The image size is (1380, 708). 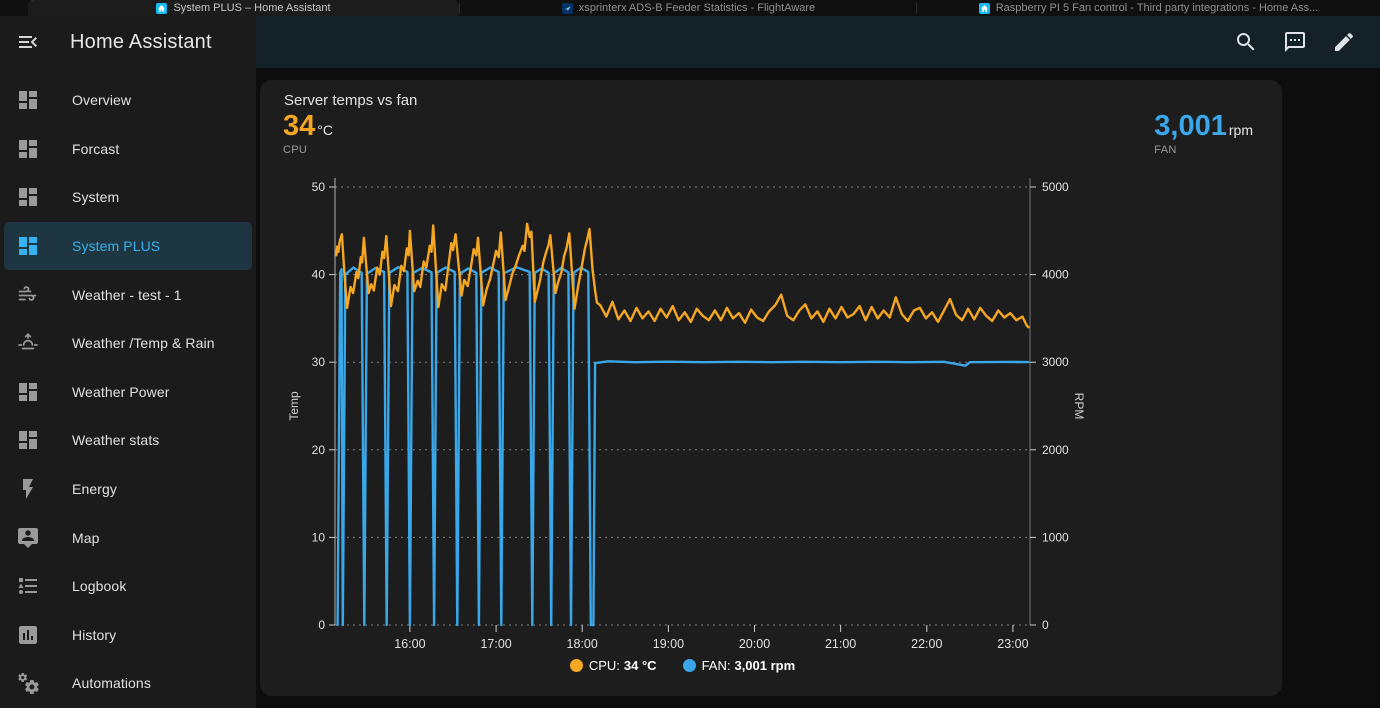 I want to click on y-right-tick-label: 5000, so click(x=1055, y=187).